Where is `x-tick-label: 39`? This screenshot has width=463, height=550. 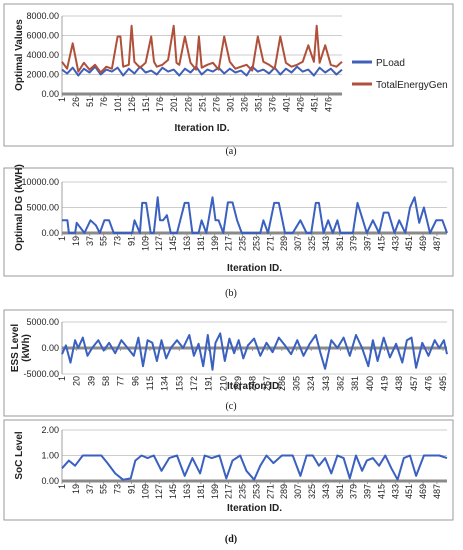 x-tick-label: 39 is located at coordinates (91, 381).